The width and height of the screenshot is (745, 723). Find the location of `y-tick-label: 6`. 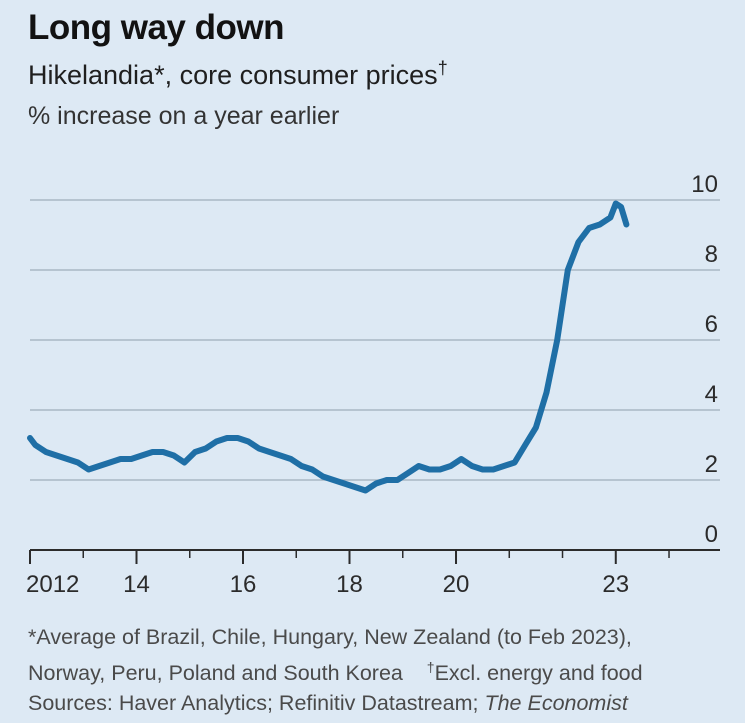

y-tick-label: 6 is located at coordinates (711, 324).